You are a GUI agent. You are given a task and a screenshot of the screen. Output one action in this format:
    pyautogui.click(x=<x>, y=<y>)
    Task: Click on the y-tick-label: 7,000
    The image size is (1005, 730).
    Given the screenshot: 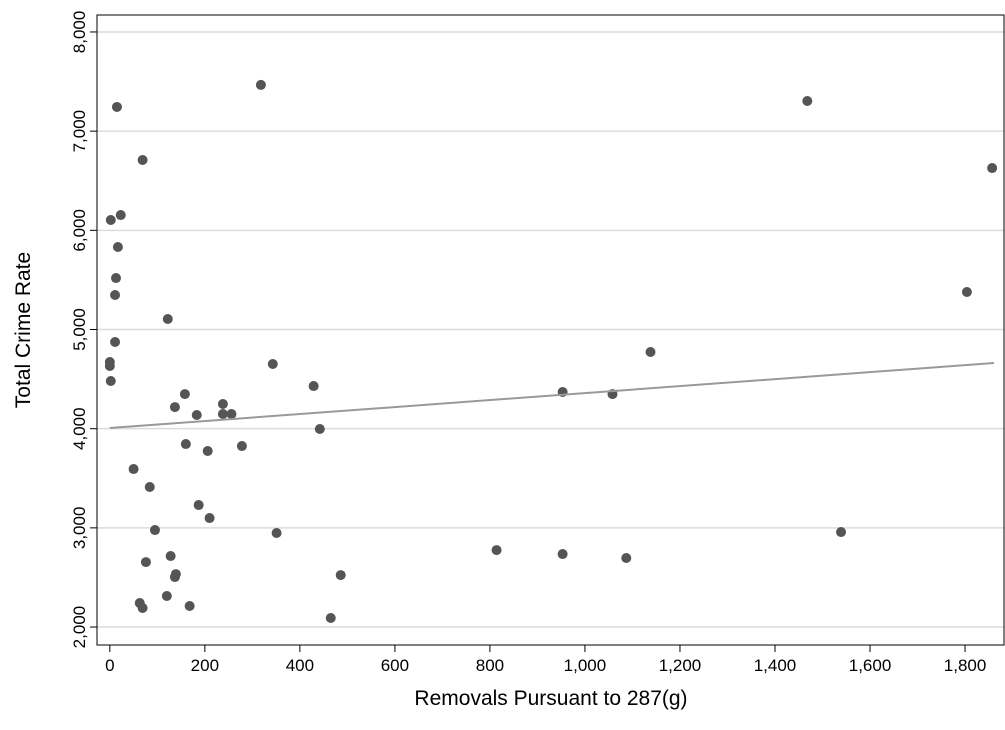 What is the action you would take?
    pyautogui.click(x=79, y=131)
    